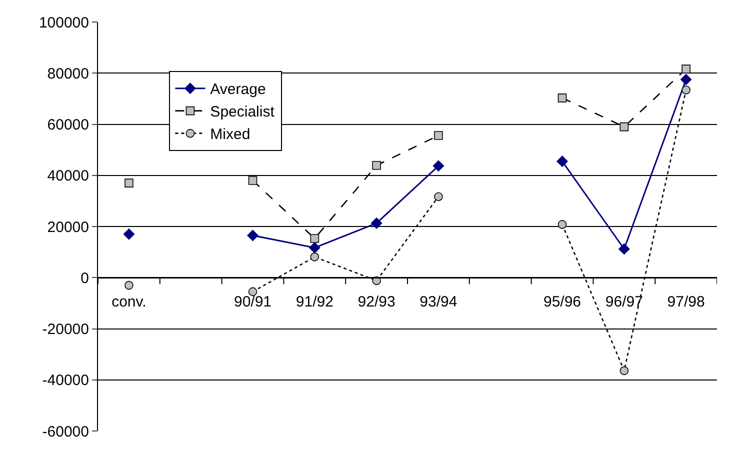 This screenshot has height=450, width=729. I want to click on y-tick-label: 0, so click(84, 278).